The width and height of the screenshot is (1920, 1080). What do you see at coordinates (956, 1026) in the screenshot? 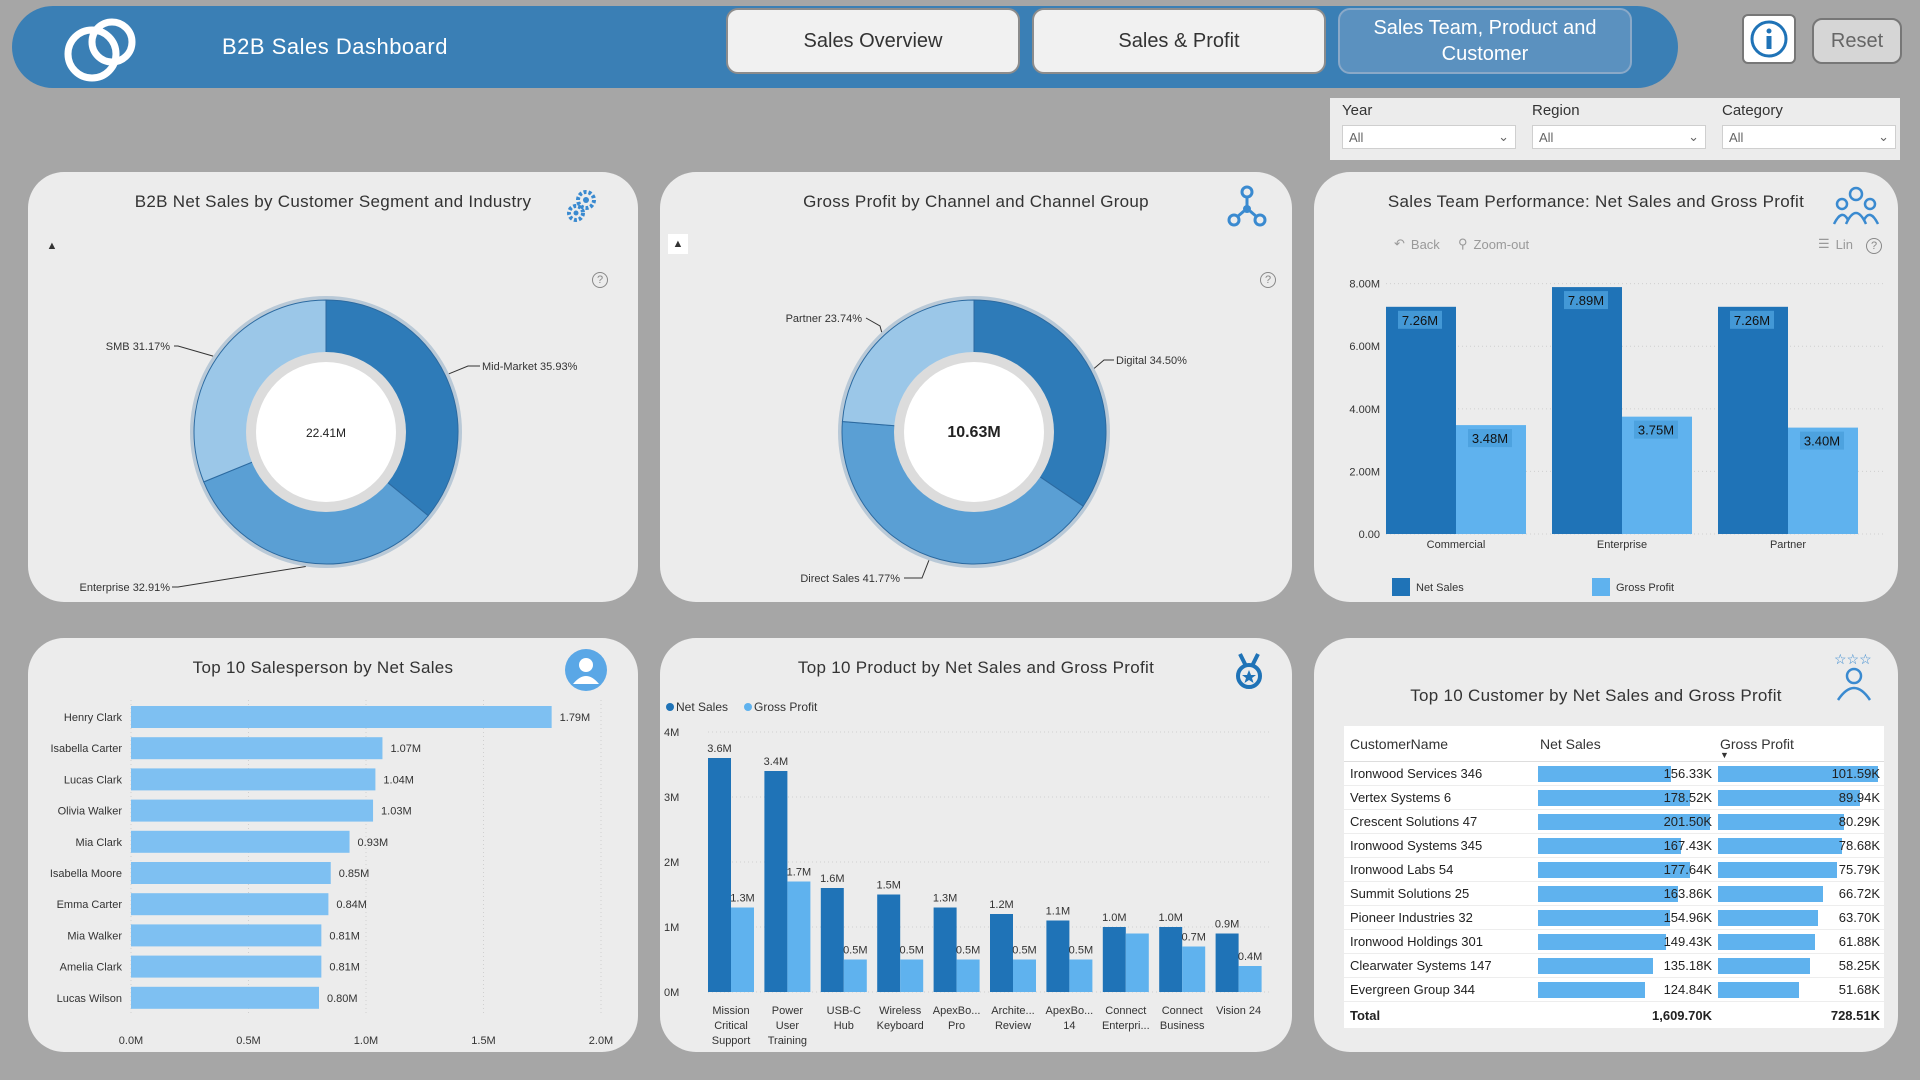
I see `x-tick-label: Pro` at bounding box center [956, 1026].